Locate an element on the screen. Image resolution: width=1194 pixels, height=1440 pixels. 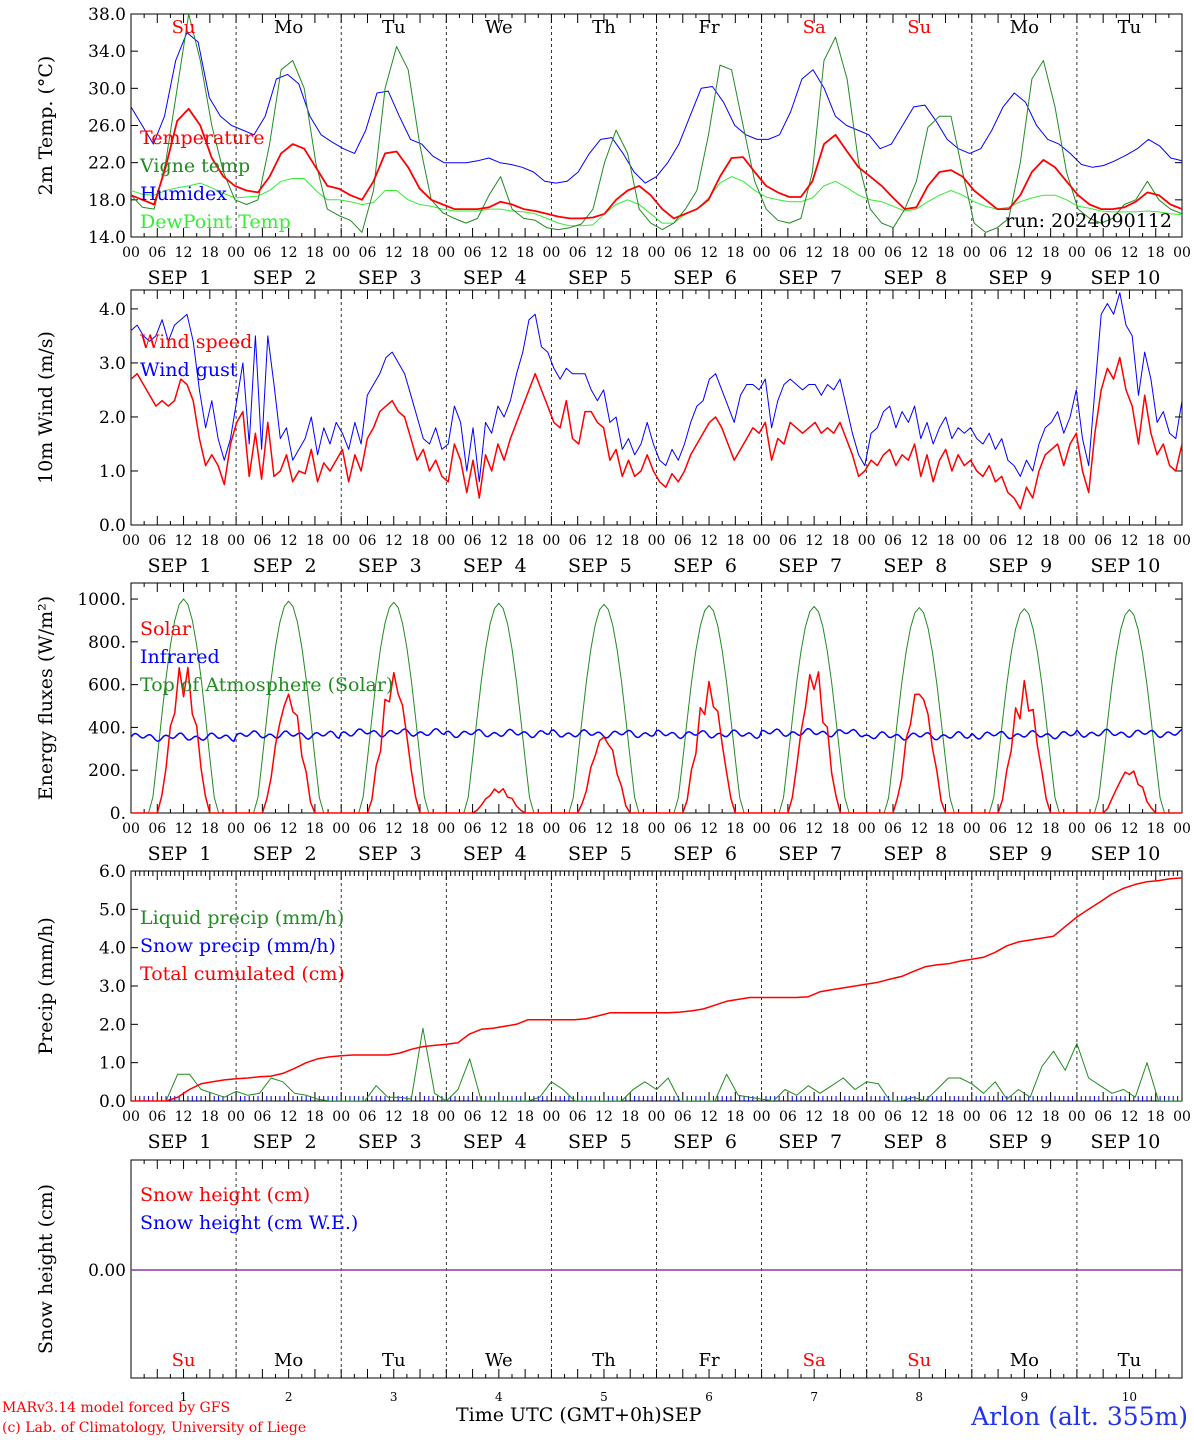
series-line-toa is located at coordinates (656, 705).